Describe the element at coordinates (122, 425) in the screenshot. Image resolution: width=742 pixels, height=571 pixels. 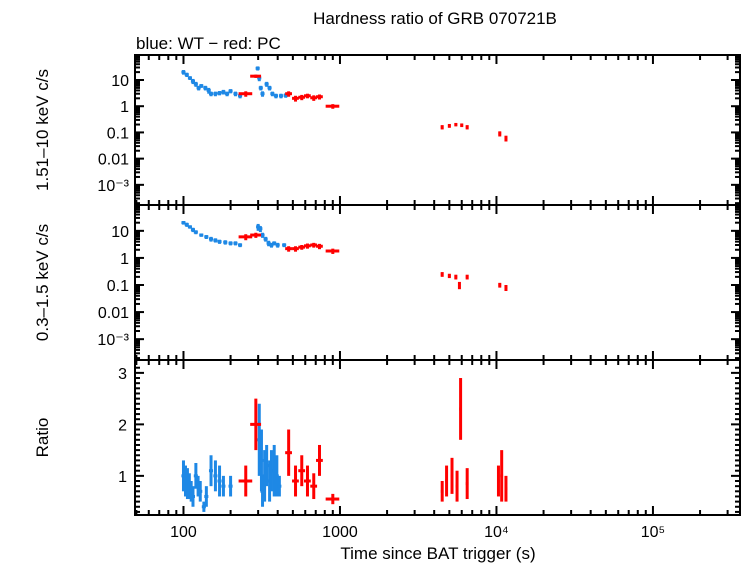
I see `y-tick-label: 2` at that location.